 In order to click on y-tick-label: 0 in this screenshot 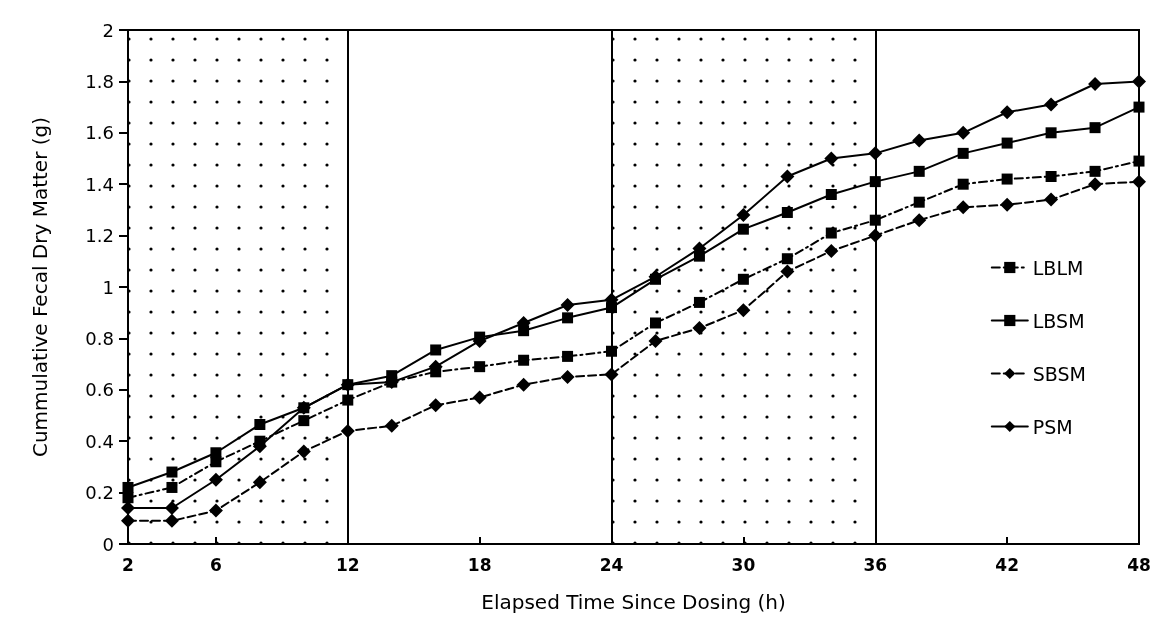, I will do `click(108, 544)`.